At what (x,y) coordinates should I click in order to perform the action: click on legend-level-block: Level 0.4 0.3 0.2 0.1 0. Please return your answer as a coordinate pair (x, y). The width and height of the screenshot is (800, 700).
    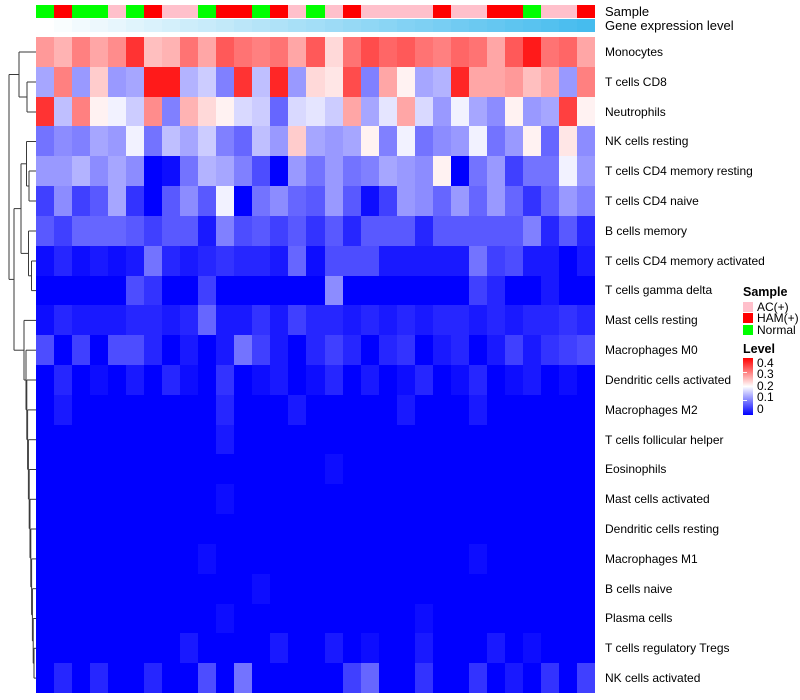
    Looking at the image, I should click on (771, 378).